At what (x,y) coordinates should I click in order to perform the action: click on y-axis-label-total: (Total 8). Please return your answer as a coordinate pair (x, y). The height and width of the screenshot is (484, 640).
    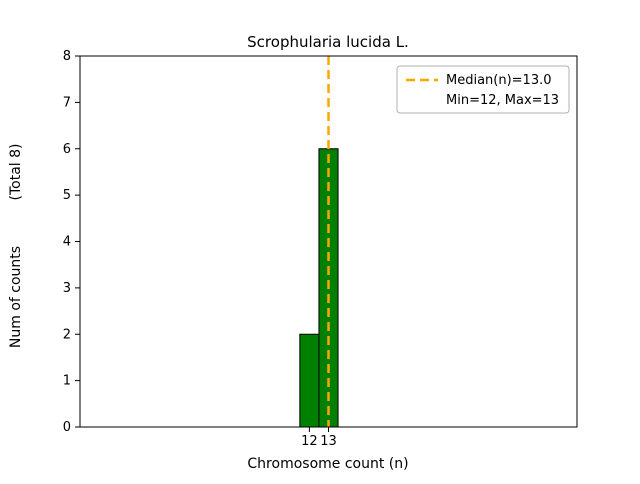
    Looking at the image, I should click on (16, 172).